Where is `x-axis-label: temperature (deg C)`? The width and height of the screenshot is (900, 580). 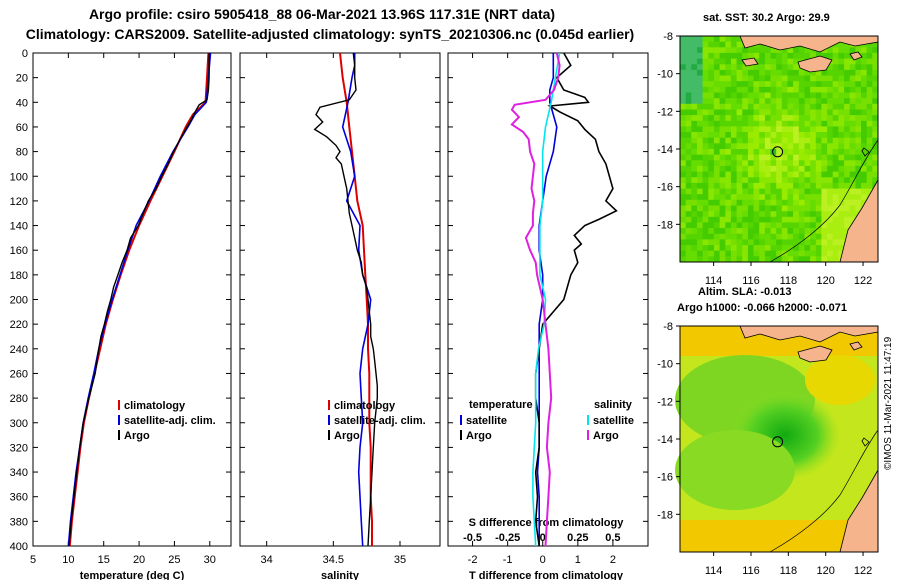 x-axis-label: temperature (deg C) is located at coordinates (132, 575).